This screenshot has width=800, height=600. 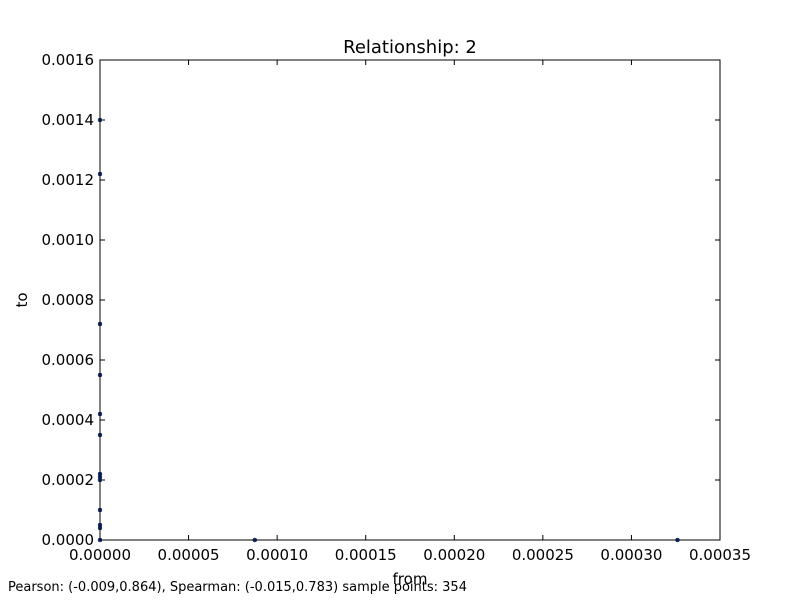 I want to click on y-tick-label: 0.0002, so click(x=68, y=480).